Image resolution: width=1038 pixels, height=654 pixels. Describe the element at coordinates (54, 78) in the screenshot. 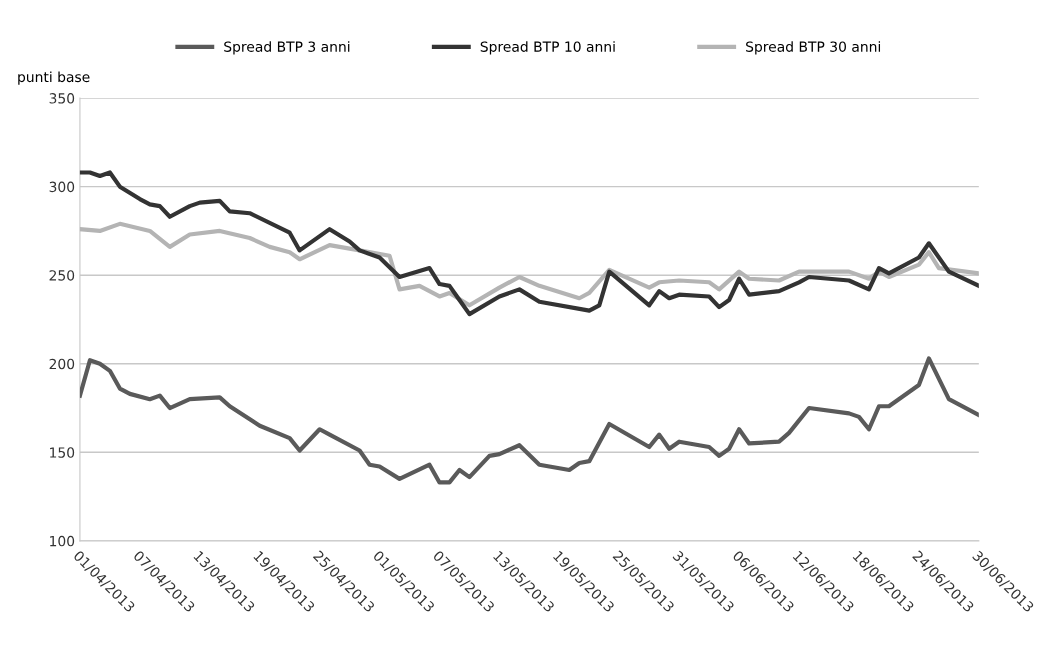

I see `y-axis-title: punti base` at that location.